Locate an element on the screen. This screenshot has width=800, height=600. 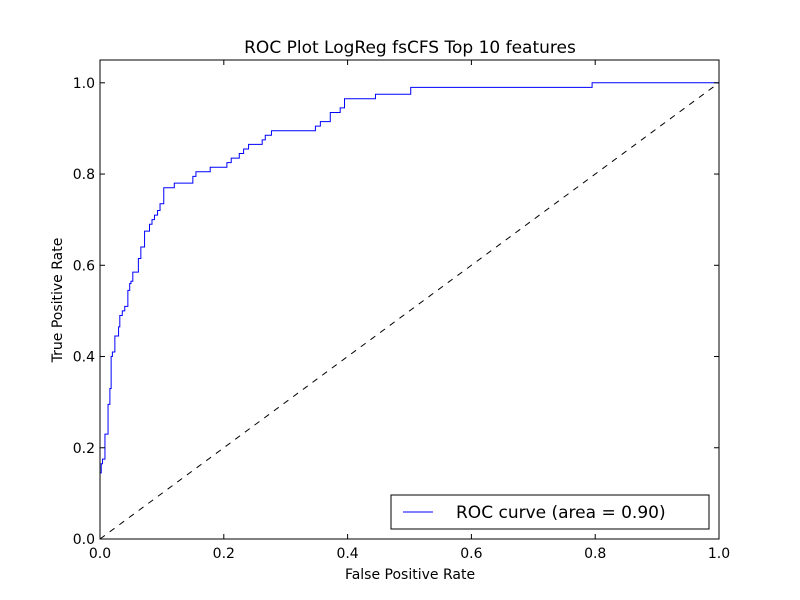
y-tick-label: 1.0 is located at coordinates (84, 84).